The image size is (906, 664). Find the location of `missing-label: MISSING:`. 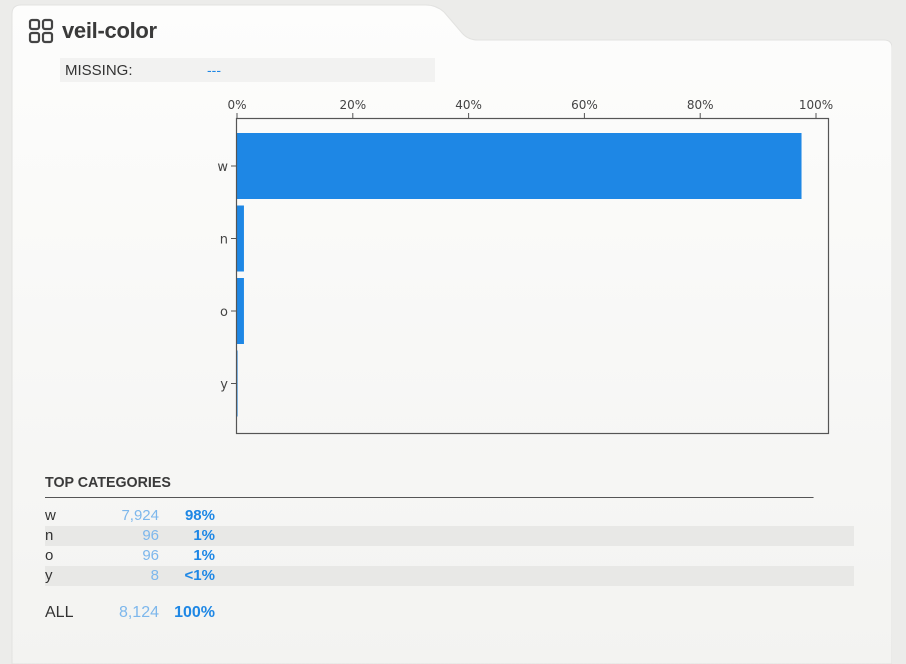

missing-label: MISSING: is located at coordinates (99, 70).